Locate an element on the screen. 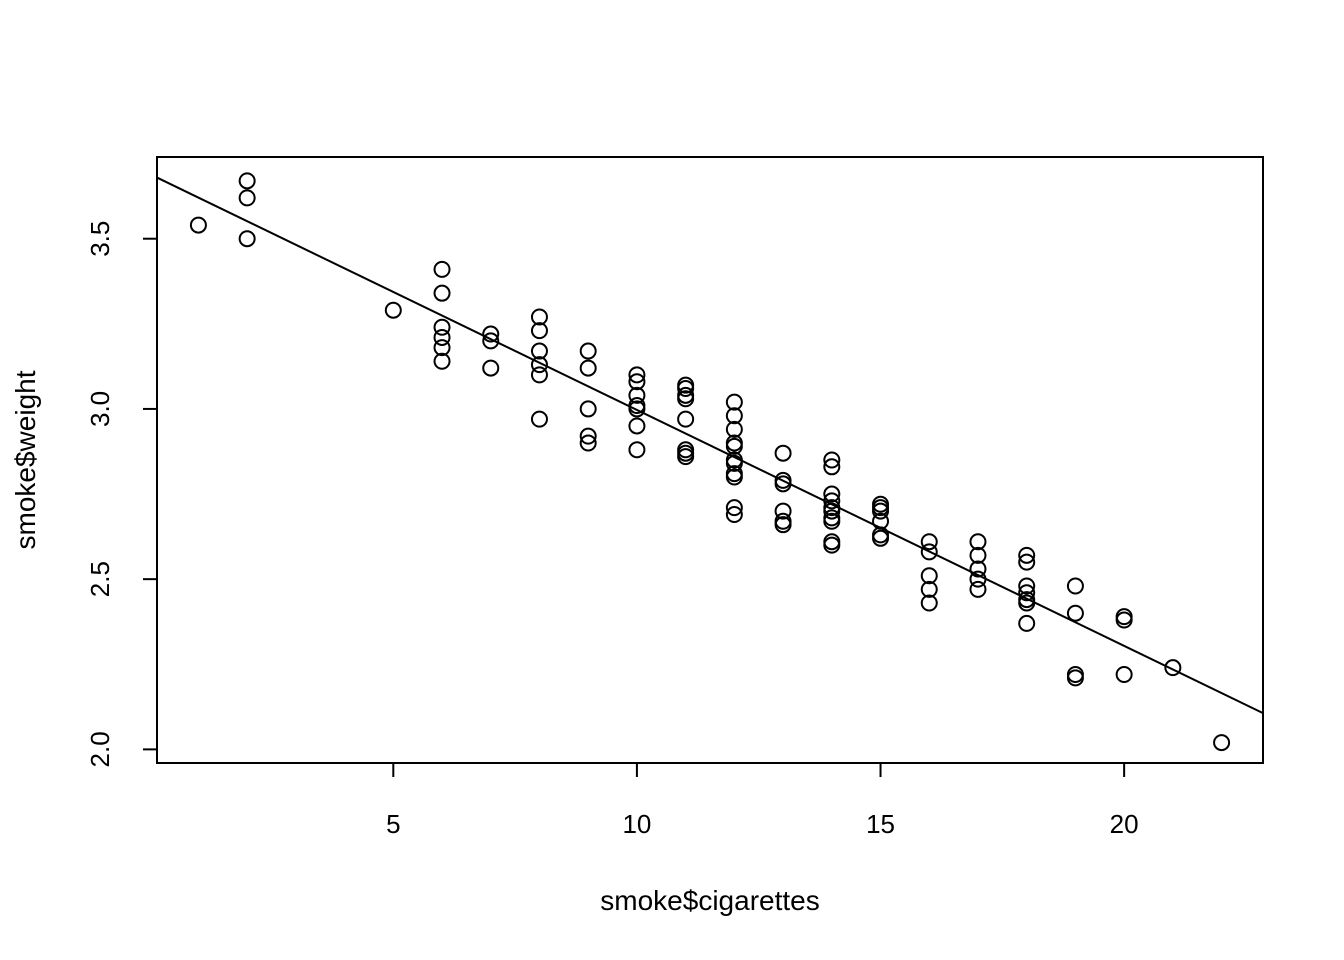 The height and width of the screenshot is (960, 1344). y-axis: 2.0 2.5 3.0 3.5 is located at coordinates (121, 494).